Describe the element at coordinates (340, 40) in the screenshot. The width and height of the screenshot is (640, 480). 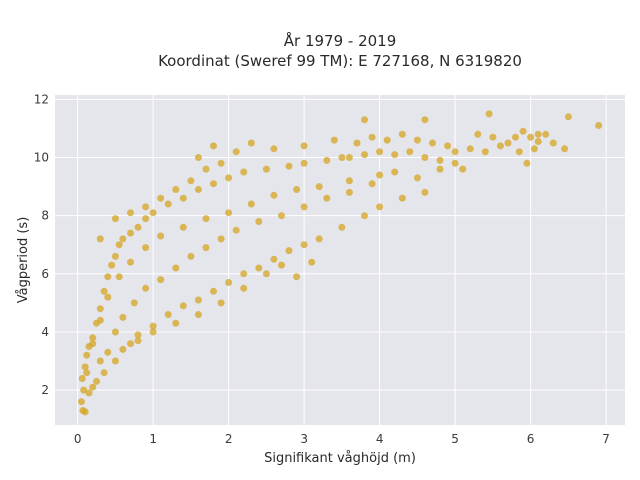
I see `chart-title-line1: År 1979 - 2019` at that location.